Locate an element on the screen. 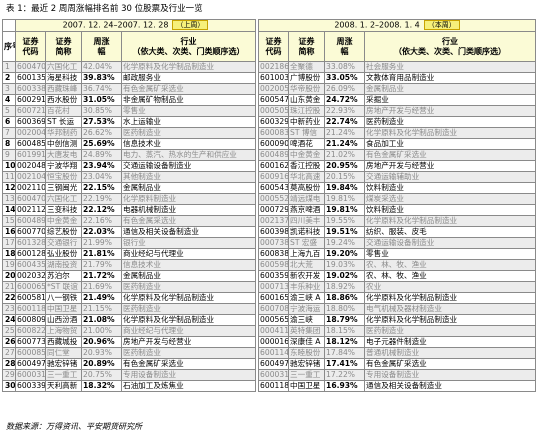  right-change: 33.08% is located at coordinates (345, 67).